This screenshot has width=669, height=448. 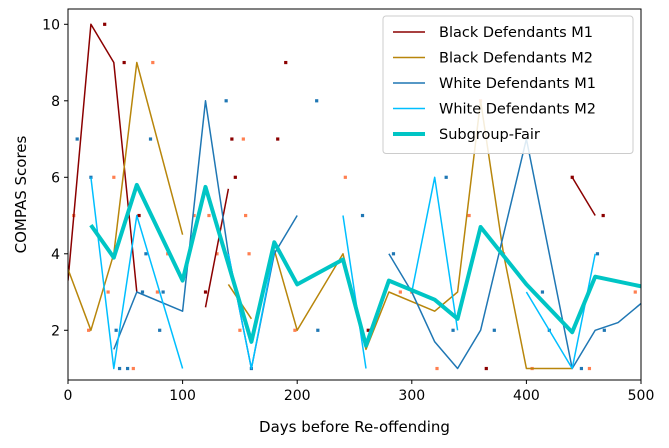 What do you see at coordinates (55, 102) in the screenshot?
I see `y-tick-label: 8` at bounding box center [55, 102].